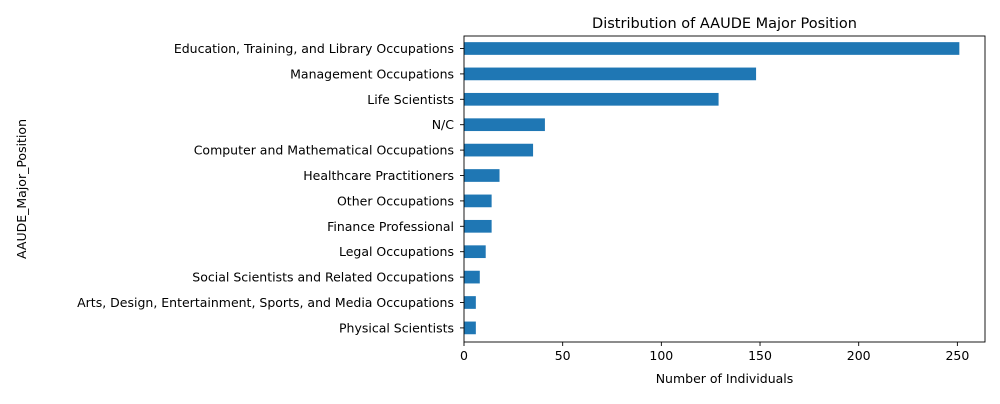  Describe the element at coordinates (410, 99) in the screenshot. I see `y-tick-label: Life Scientists` at that location.